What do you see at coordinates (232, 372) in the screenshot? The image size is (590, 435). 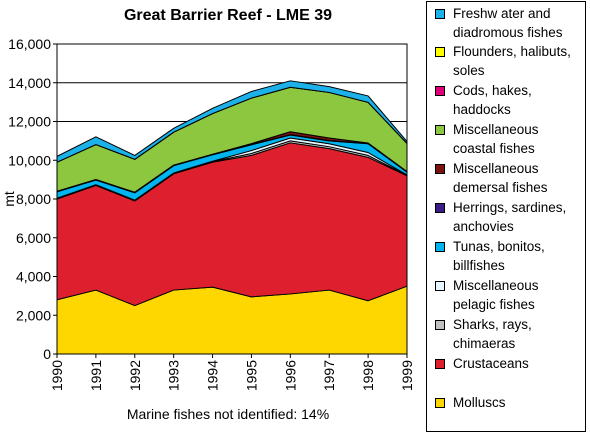 I see `x-axis: 1990 1991 1992 1993 1994 1995 1996 1997 1998 1999` at bounding box center [232, 372].